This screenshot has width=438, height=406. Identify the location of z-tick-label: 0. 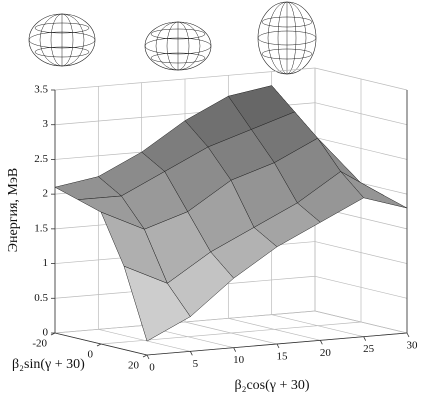
(46, 333).